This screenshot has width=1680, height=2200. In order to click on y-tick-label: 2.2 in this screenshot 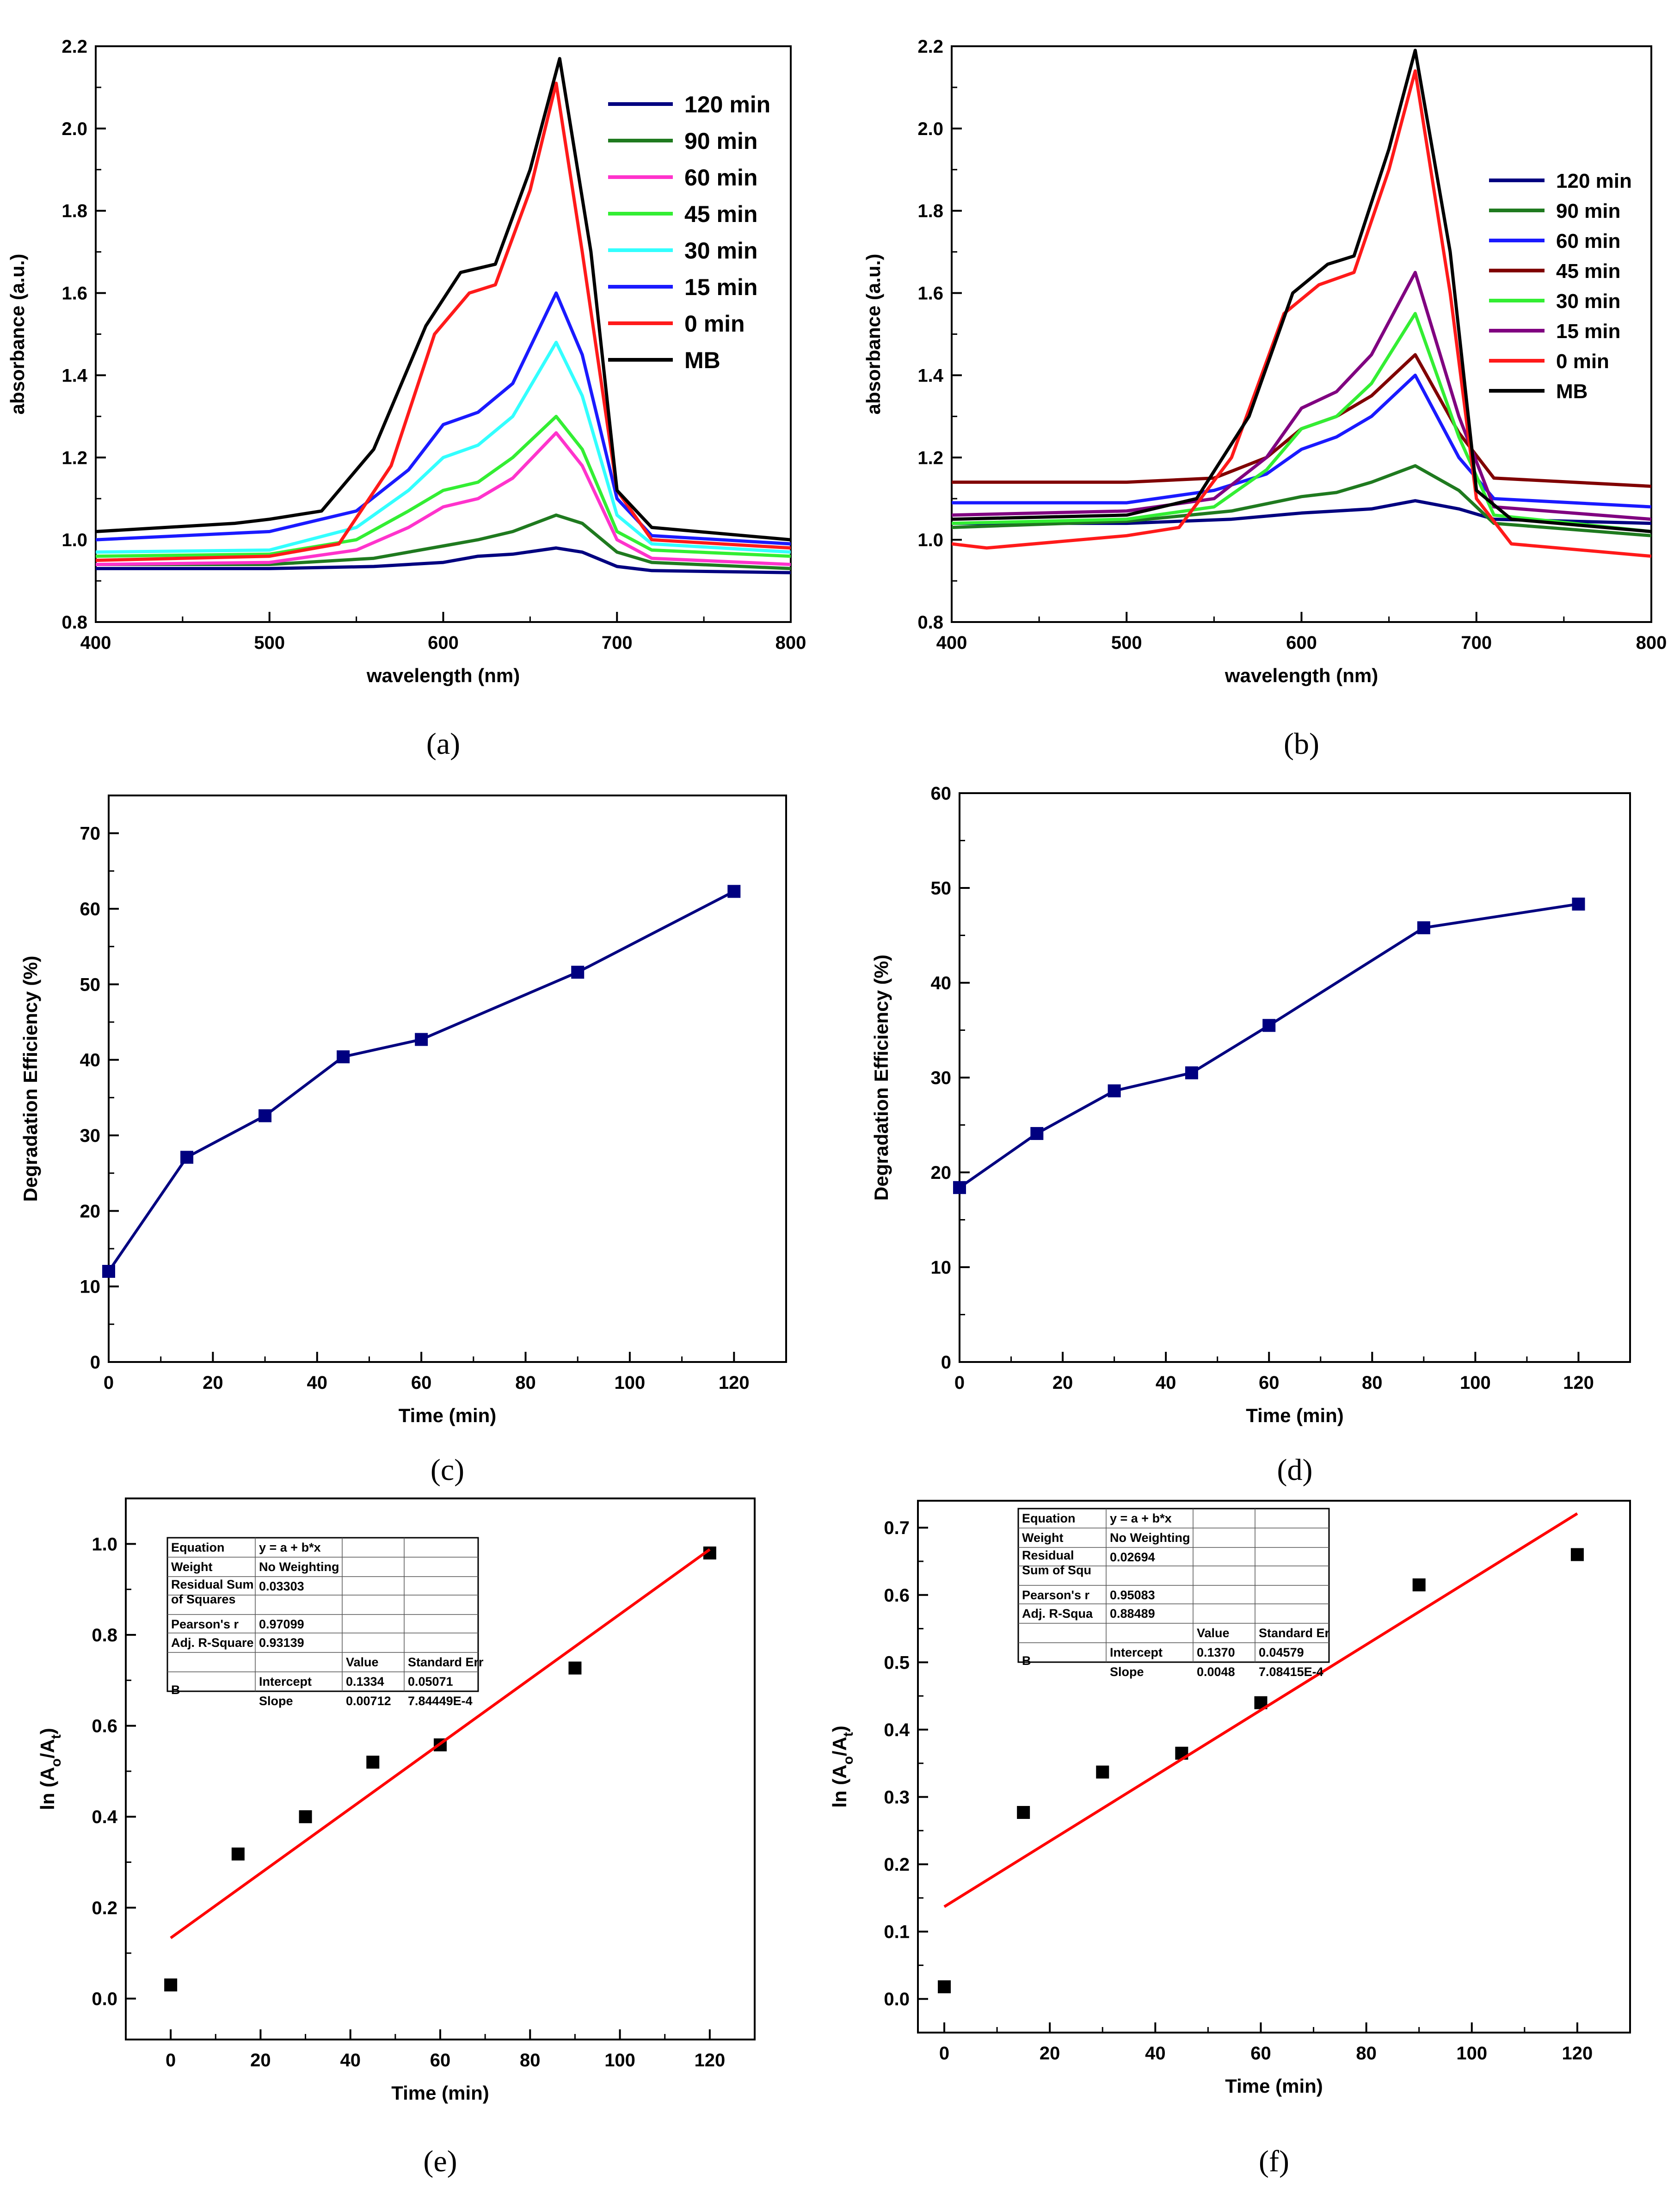, I will do `click(930, 47)`.